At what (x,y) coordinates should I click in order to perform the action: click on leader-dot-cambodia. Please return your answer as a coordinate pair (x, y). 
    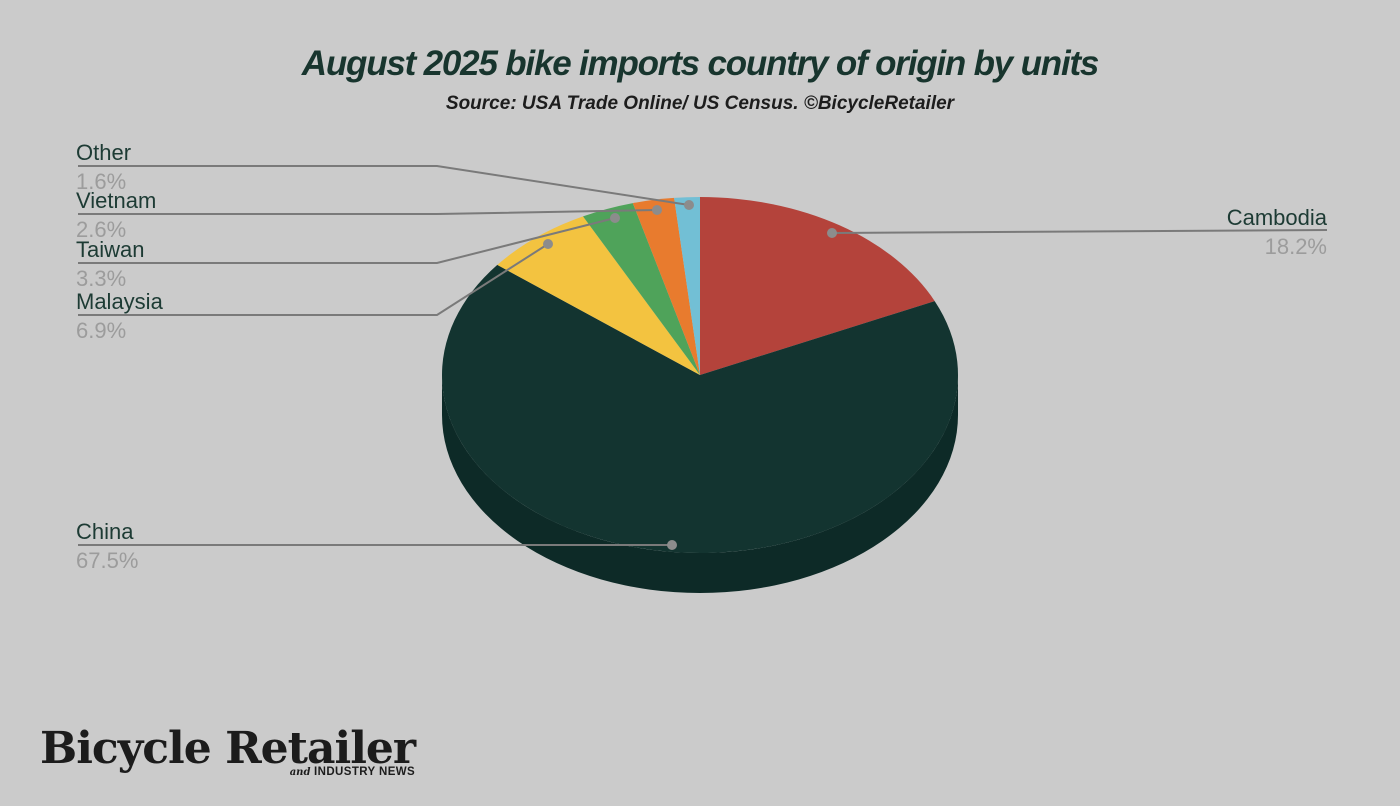
    Looking at the image, I should click on (832, 233).